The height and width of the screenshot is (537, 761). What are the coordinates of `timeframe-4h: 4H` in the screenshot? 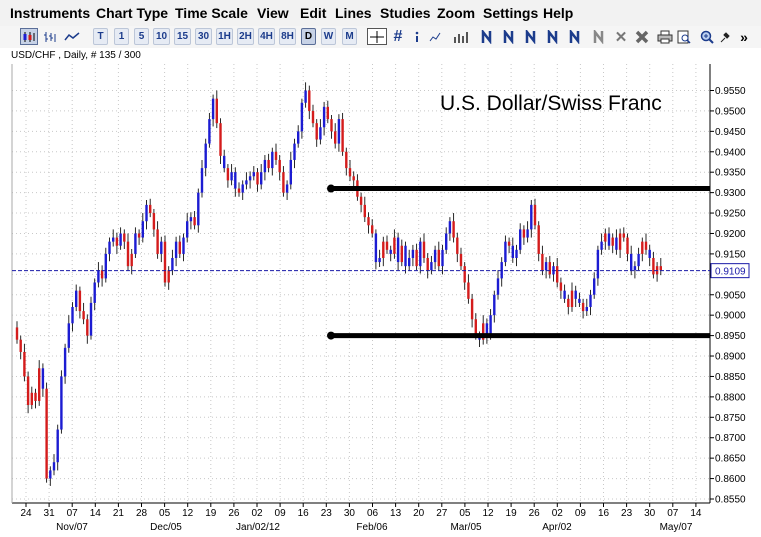 It's located at (266, 36).